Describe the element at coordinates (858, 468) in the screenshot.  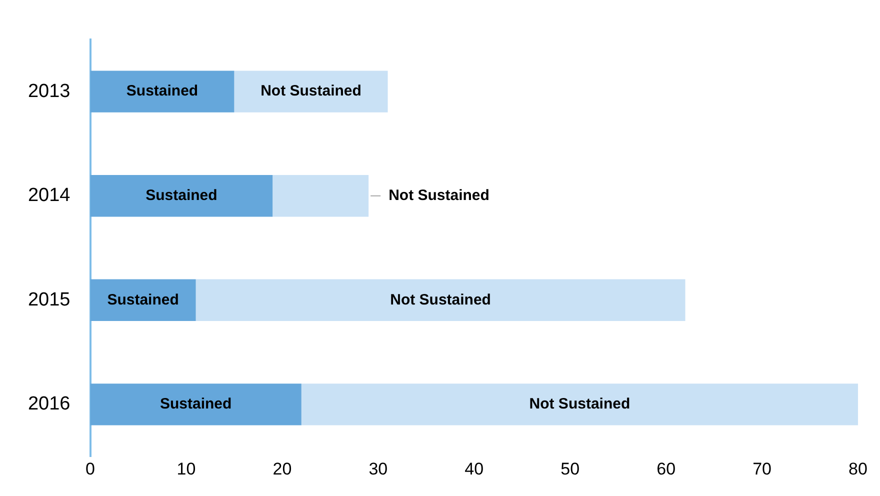
I see `x-tick-label: 80` at that location.